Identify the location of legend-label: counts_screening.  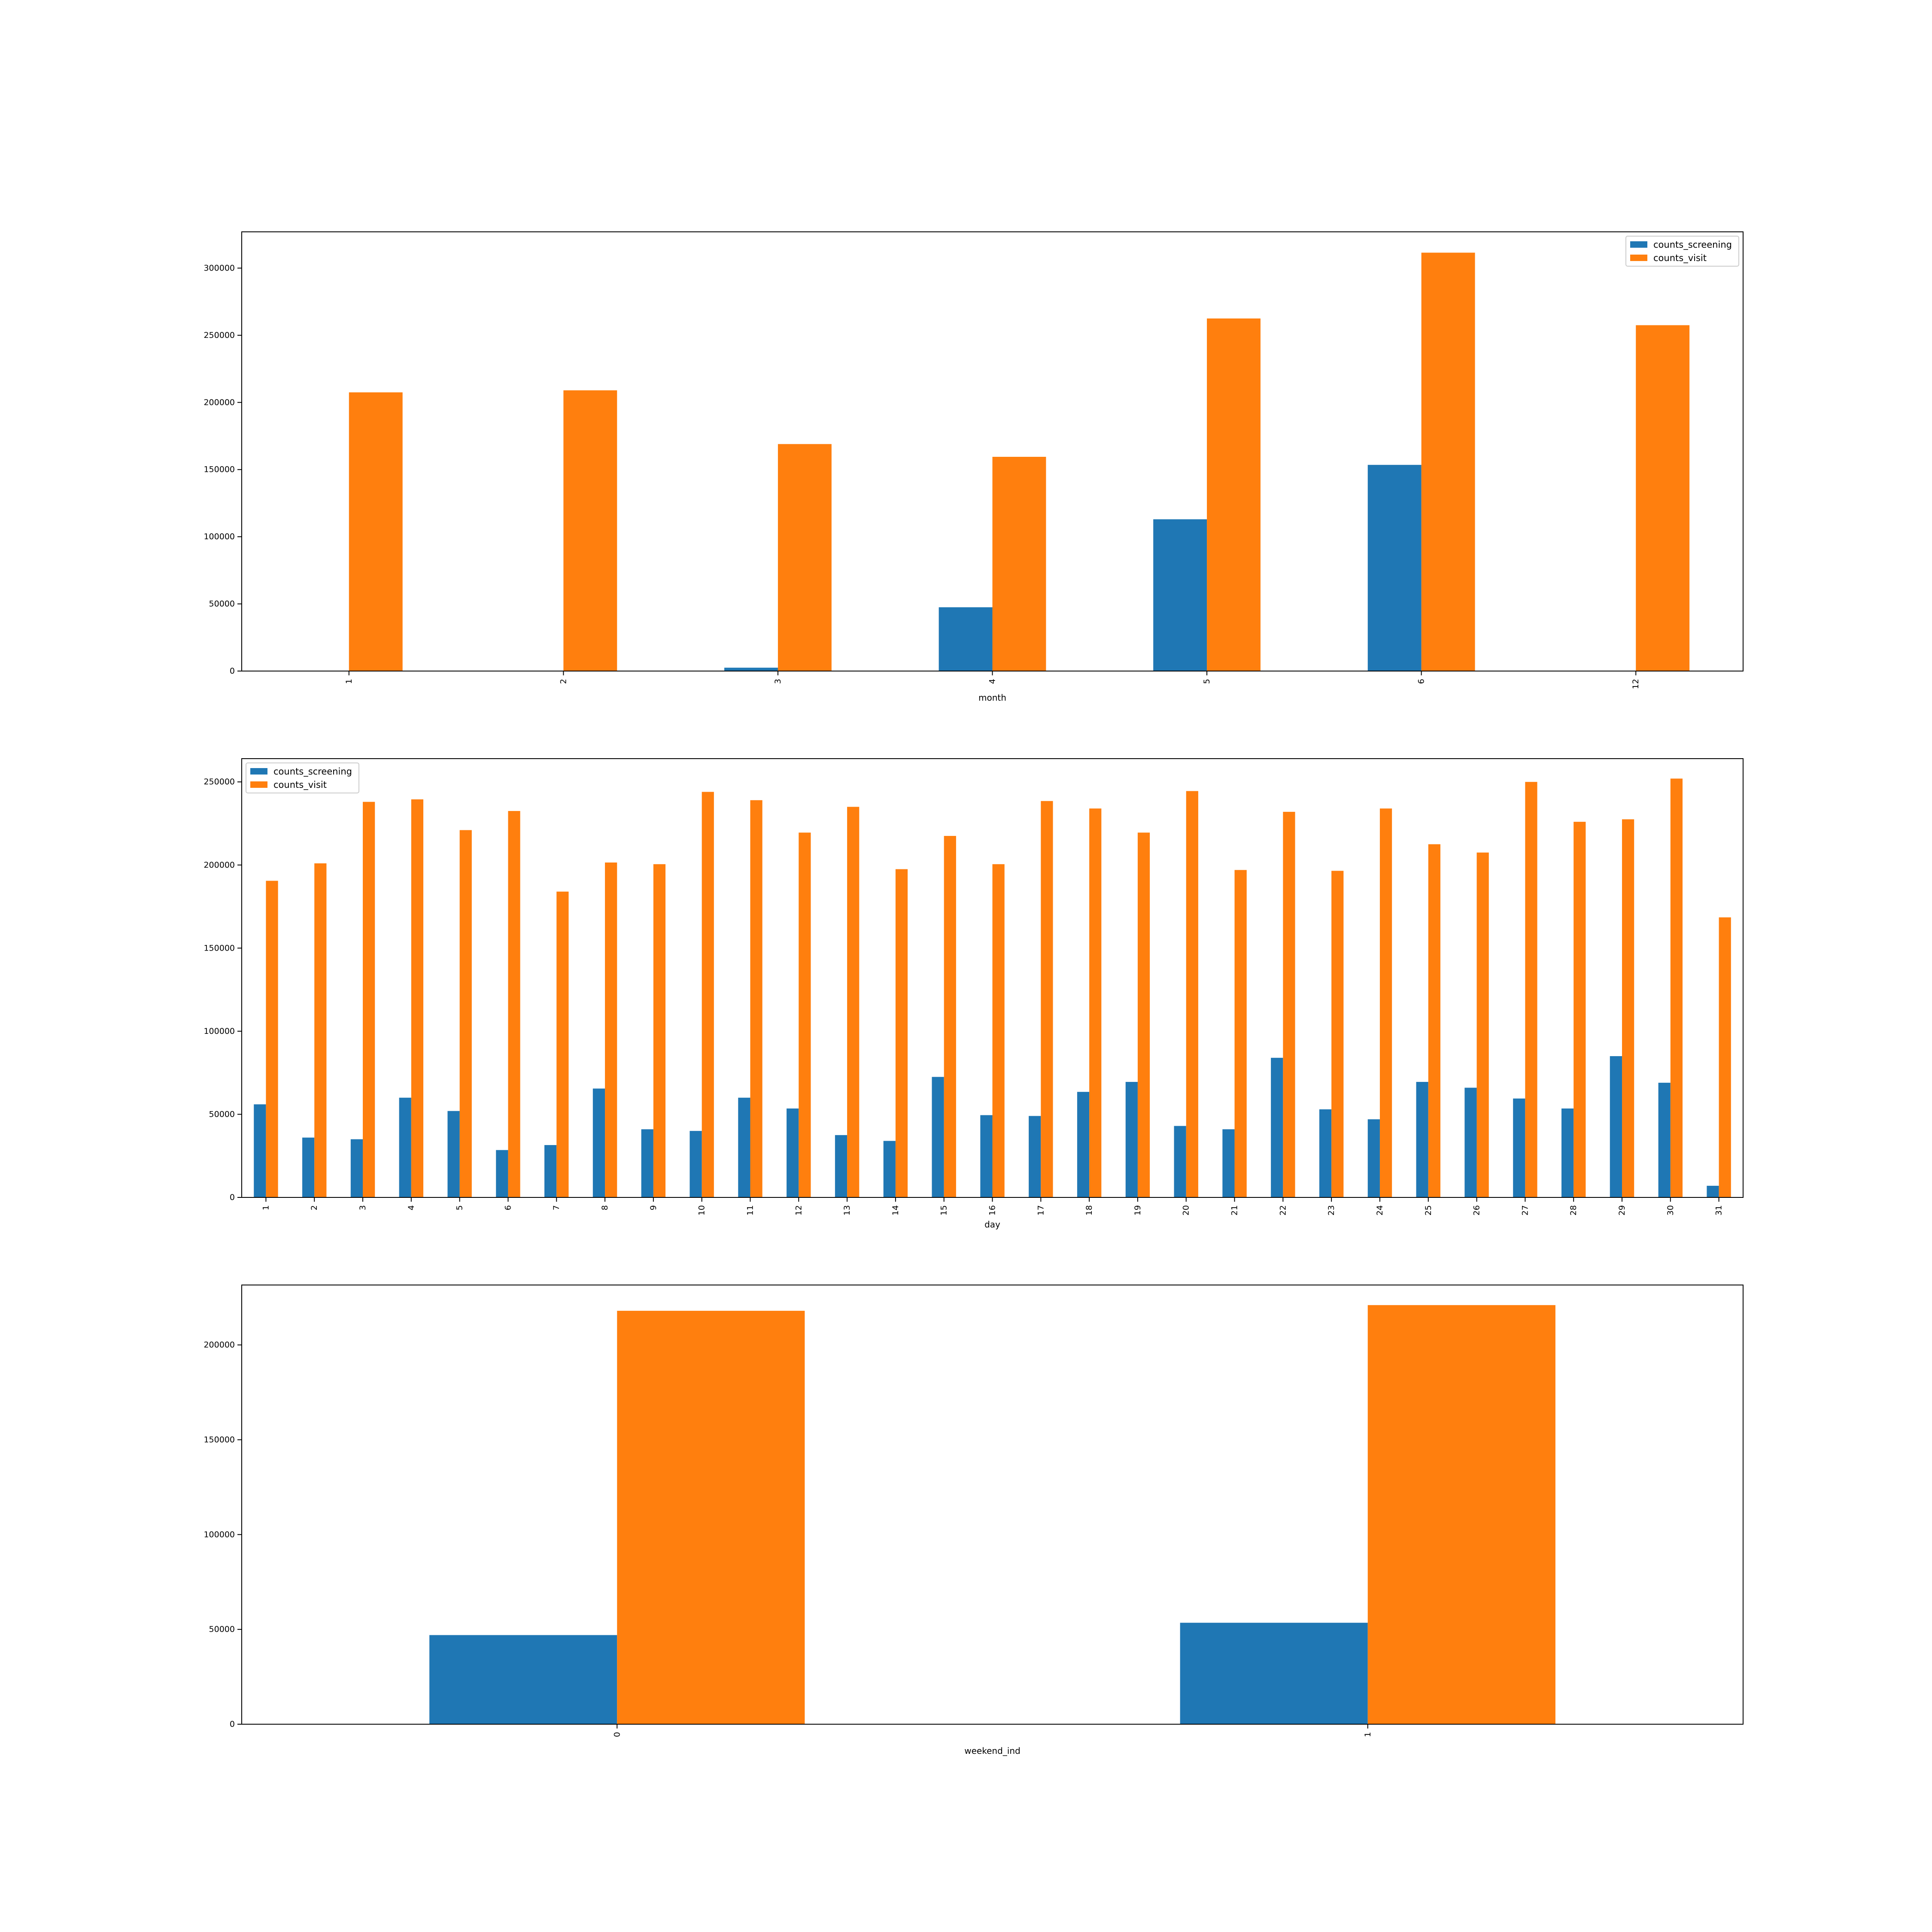
(1693, 245).